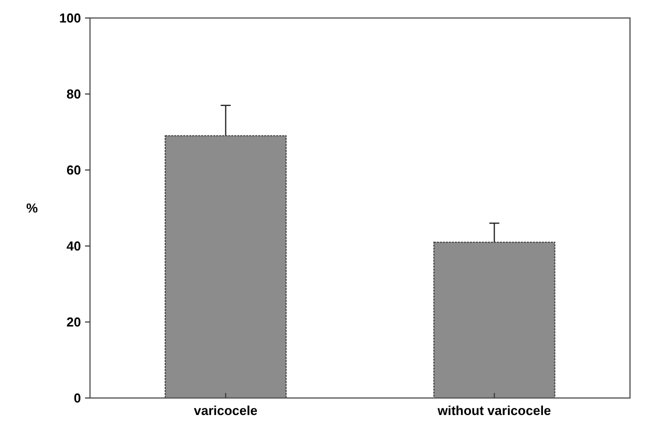 This screenshot has width=659, height=424. What do you see at coordinates (73, 246) in the screenshot?
I see `y-tick-label: 40` at bounding box center [73, 246].